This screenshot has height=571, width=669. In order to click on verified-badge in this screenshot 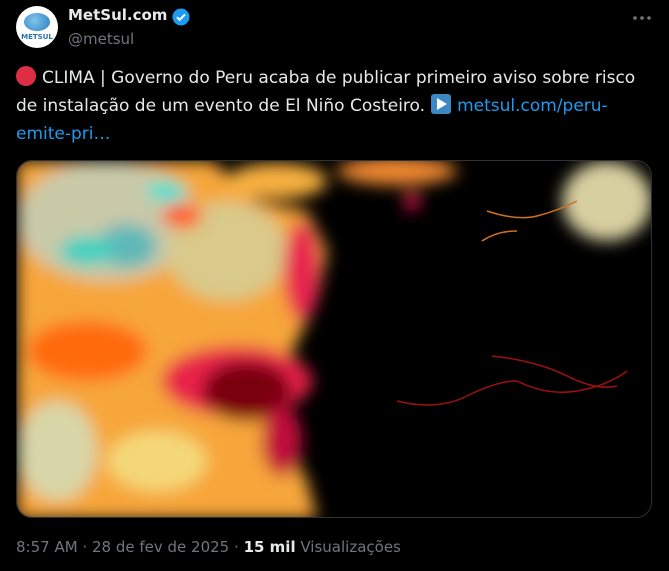, I will do `click(181, 17)`.